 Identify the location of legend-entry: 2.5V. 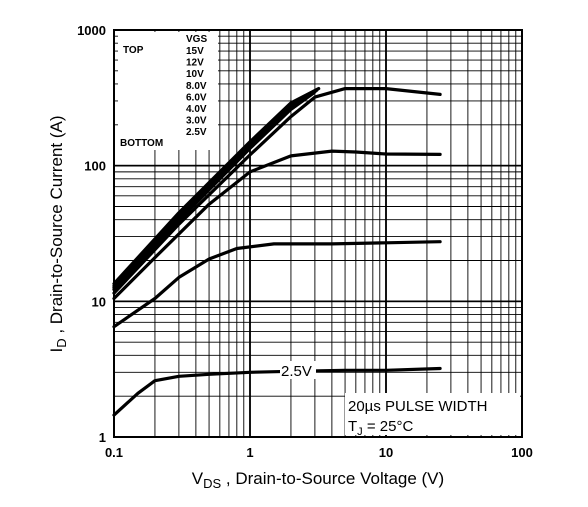
(196, 132).